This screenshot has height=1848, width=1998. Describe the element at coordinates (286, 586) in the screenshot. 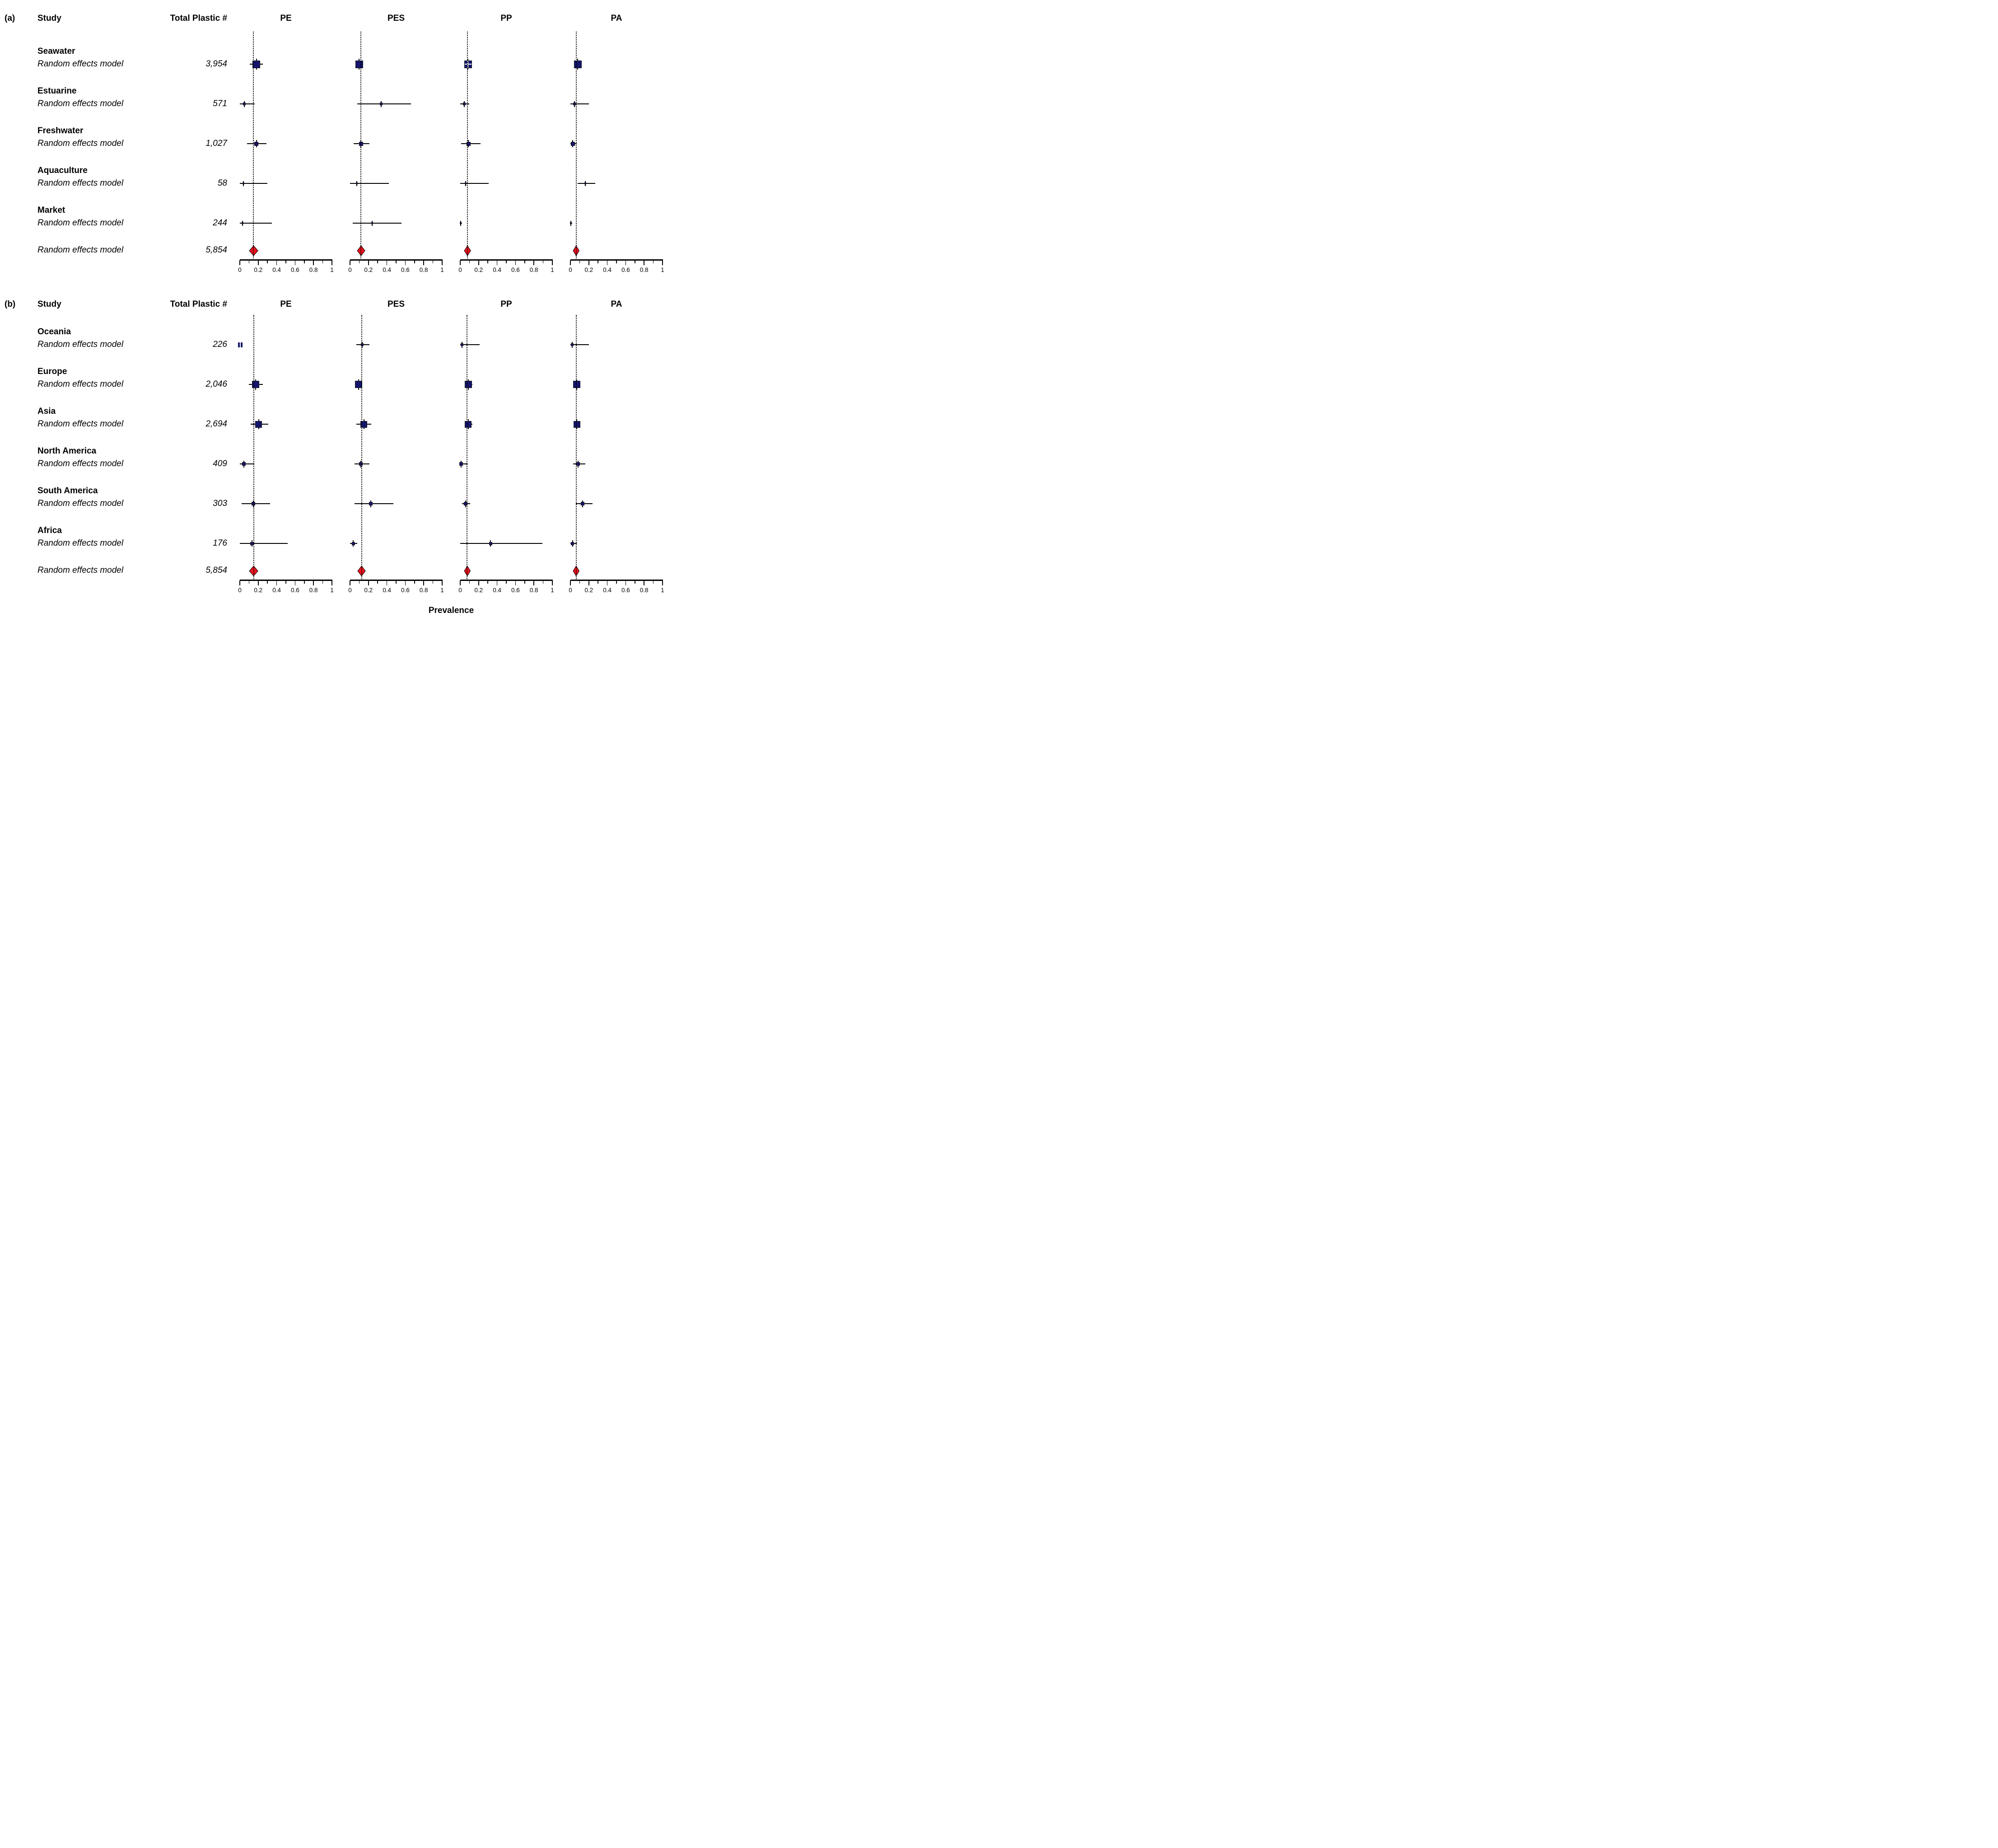

I see `prevalence-axis: 0 0.2 0.4 0.6 0.8 1` at that location.